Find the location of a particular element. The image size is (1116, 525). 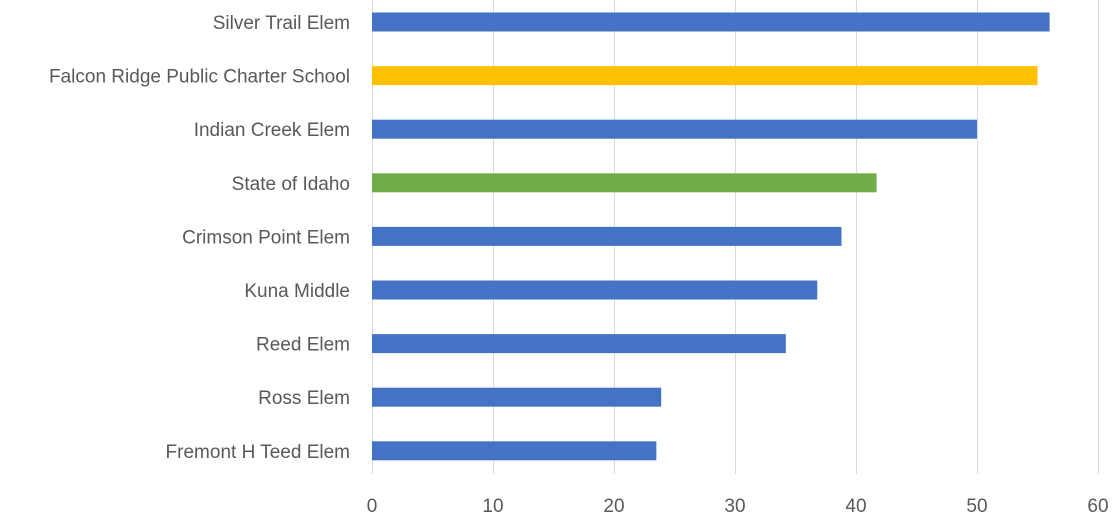

bar-reed-elem is located at coordinates (579, 343).